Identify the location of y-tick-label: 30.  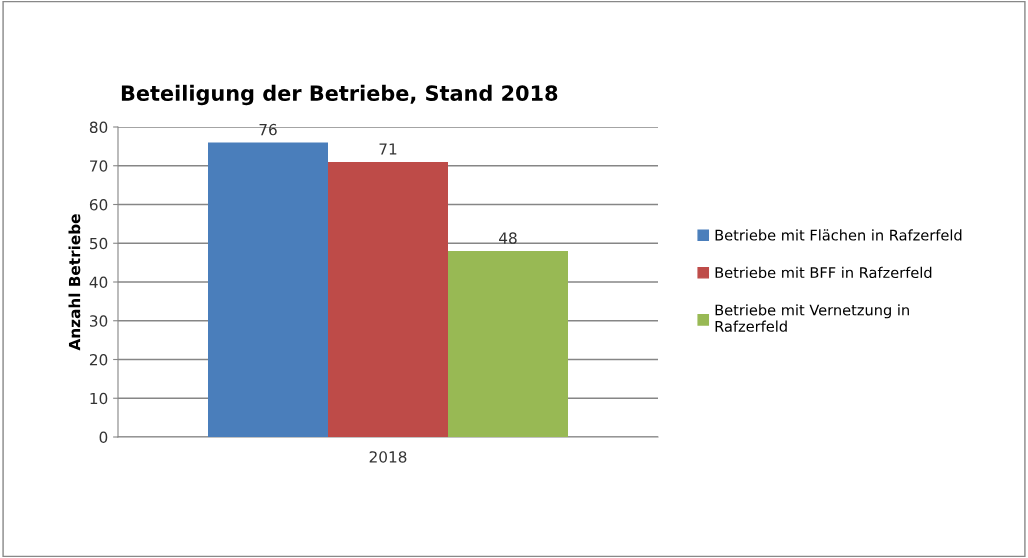
(99, 321).